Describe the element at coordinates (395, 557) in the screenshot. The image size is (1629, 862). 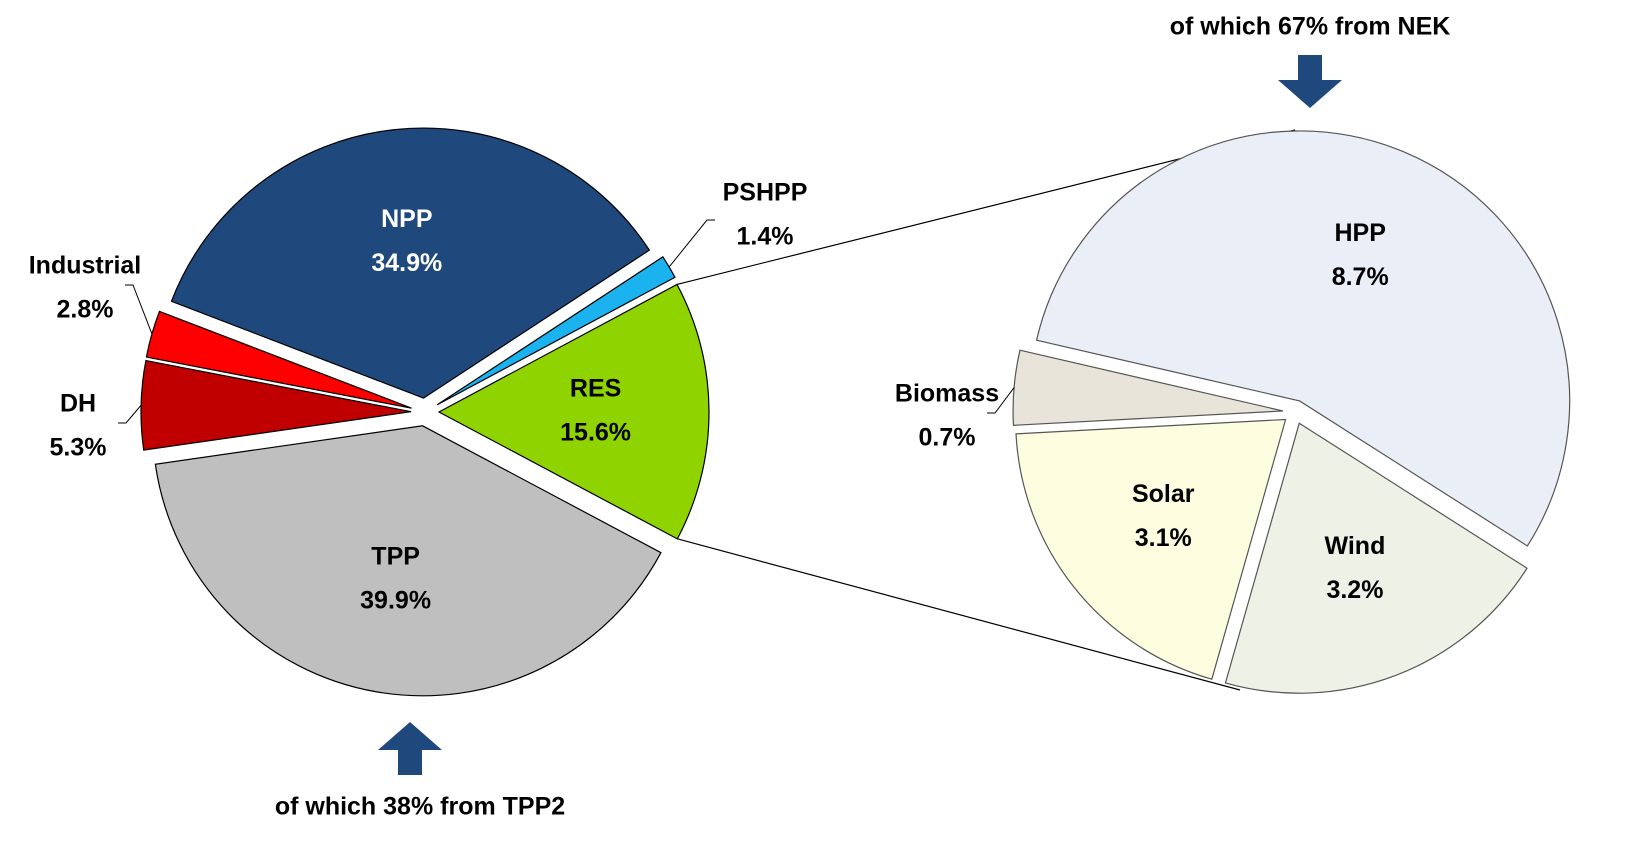
I see `slice-label: TPP` at that location.